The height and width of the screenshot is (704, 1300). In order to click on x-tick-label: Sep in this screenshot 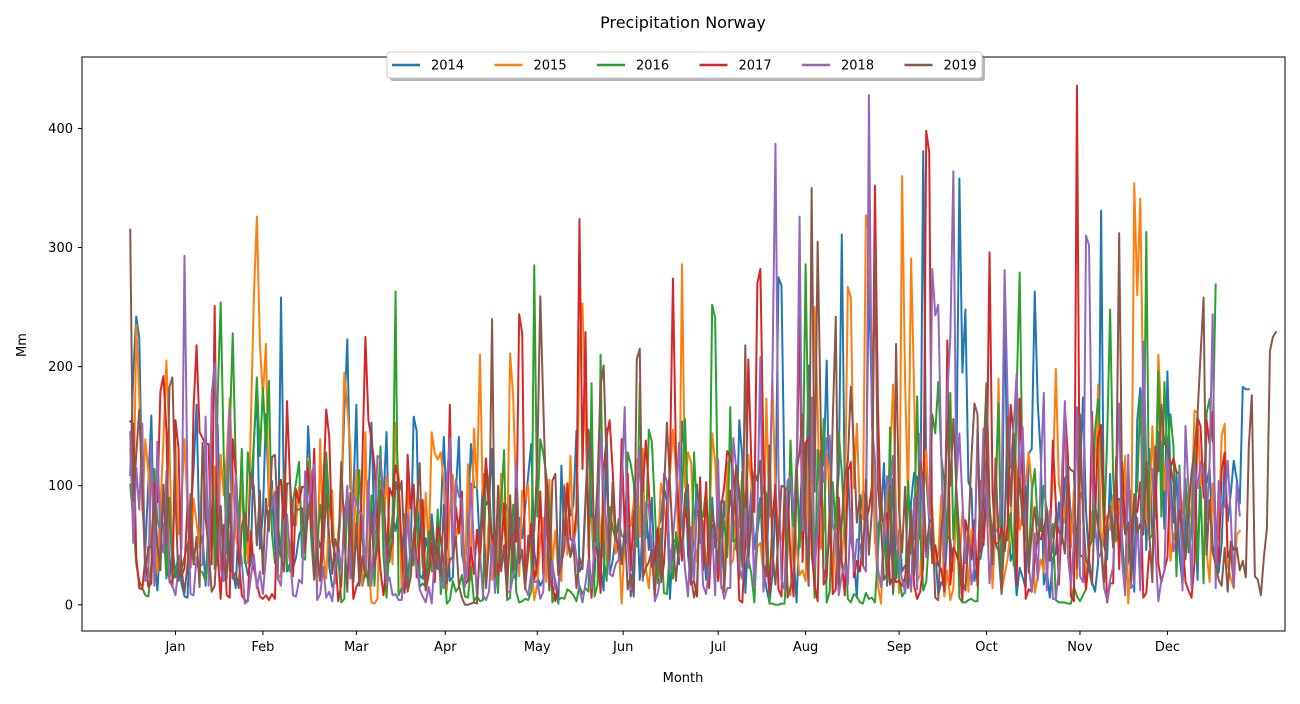, I will do `click(899, 647)`.